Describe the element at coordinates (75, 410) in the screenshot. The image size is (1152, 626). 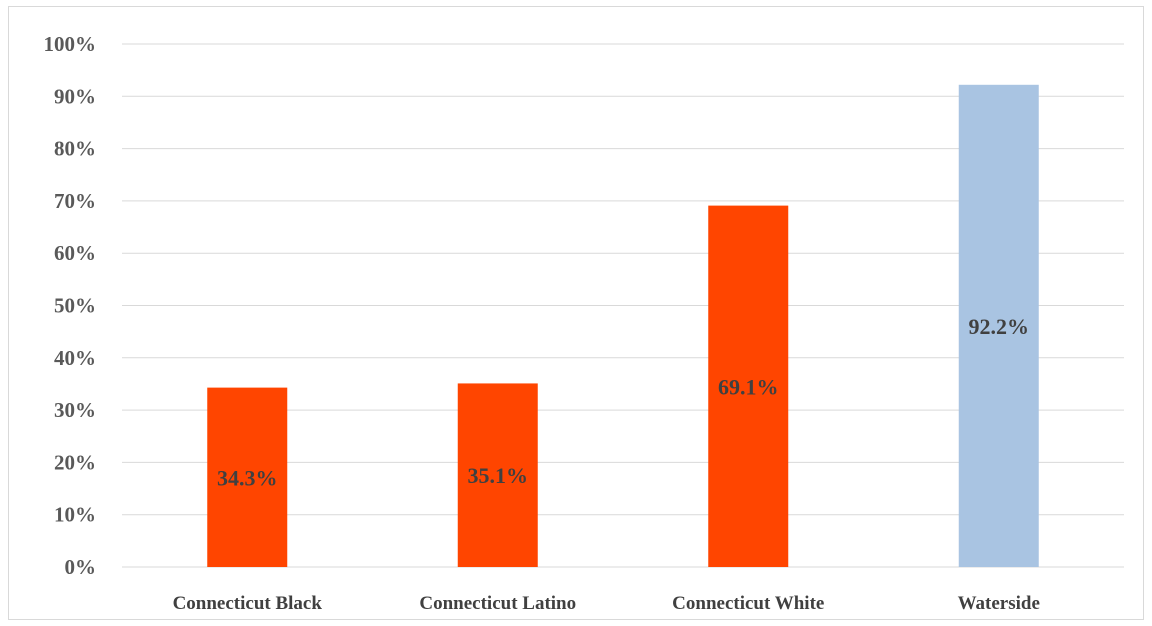
I see `y-tick-label-30: 30%` at that location.